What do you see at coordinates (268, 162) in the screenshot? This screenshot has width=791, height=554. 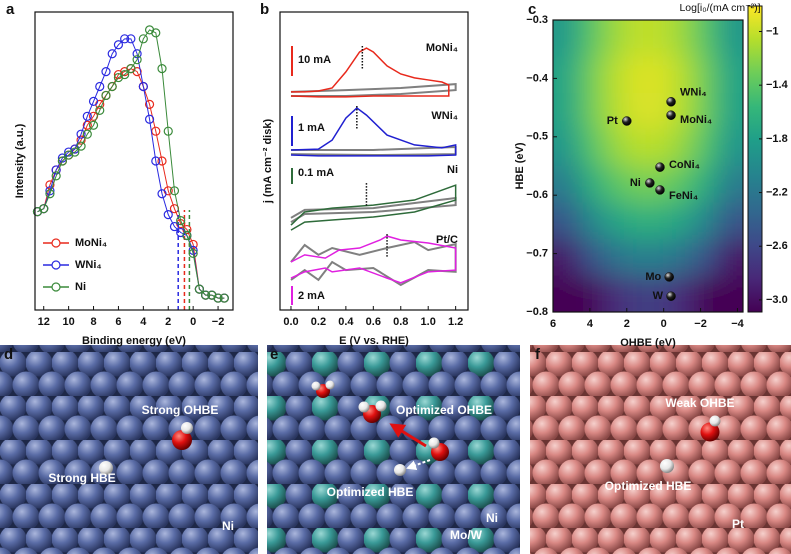 I see `y-axis-label: j (mA cm⁻² disk)` at bounding box center [268, 162].